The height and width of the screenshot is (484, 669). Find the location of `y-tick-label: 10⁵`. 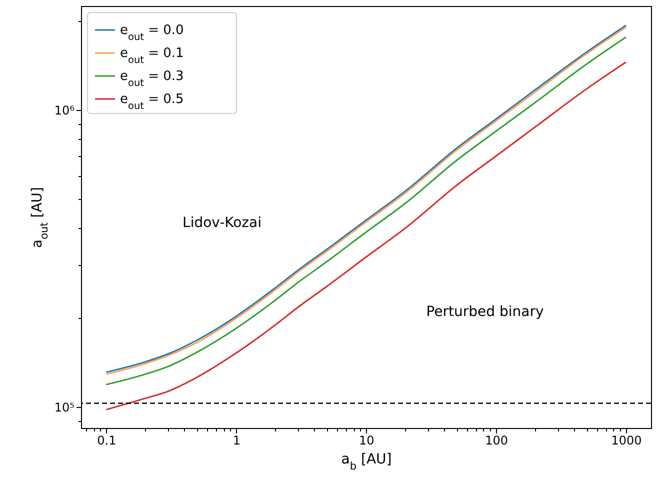

y-tick-label: 10⁵ is located at coordinates (64, 407).